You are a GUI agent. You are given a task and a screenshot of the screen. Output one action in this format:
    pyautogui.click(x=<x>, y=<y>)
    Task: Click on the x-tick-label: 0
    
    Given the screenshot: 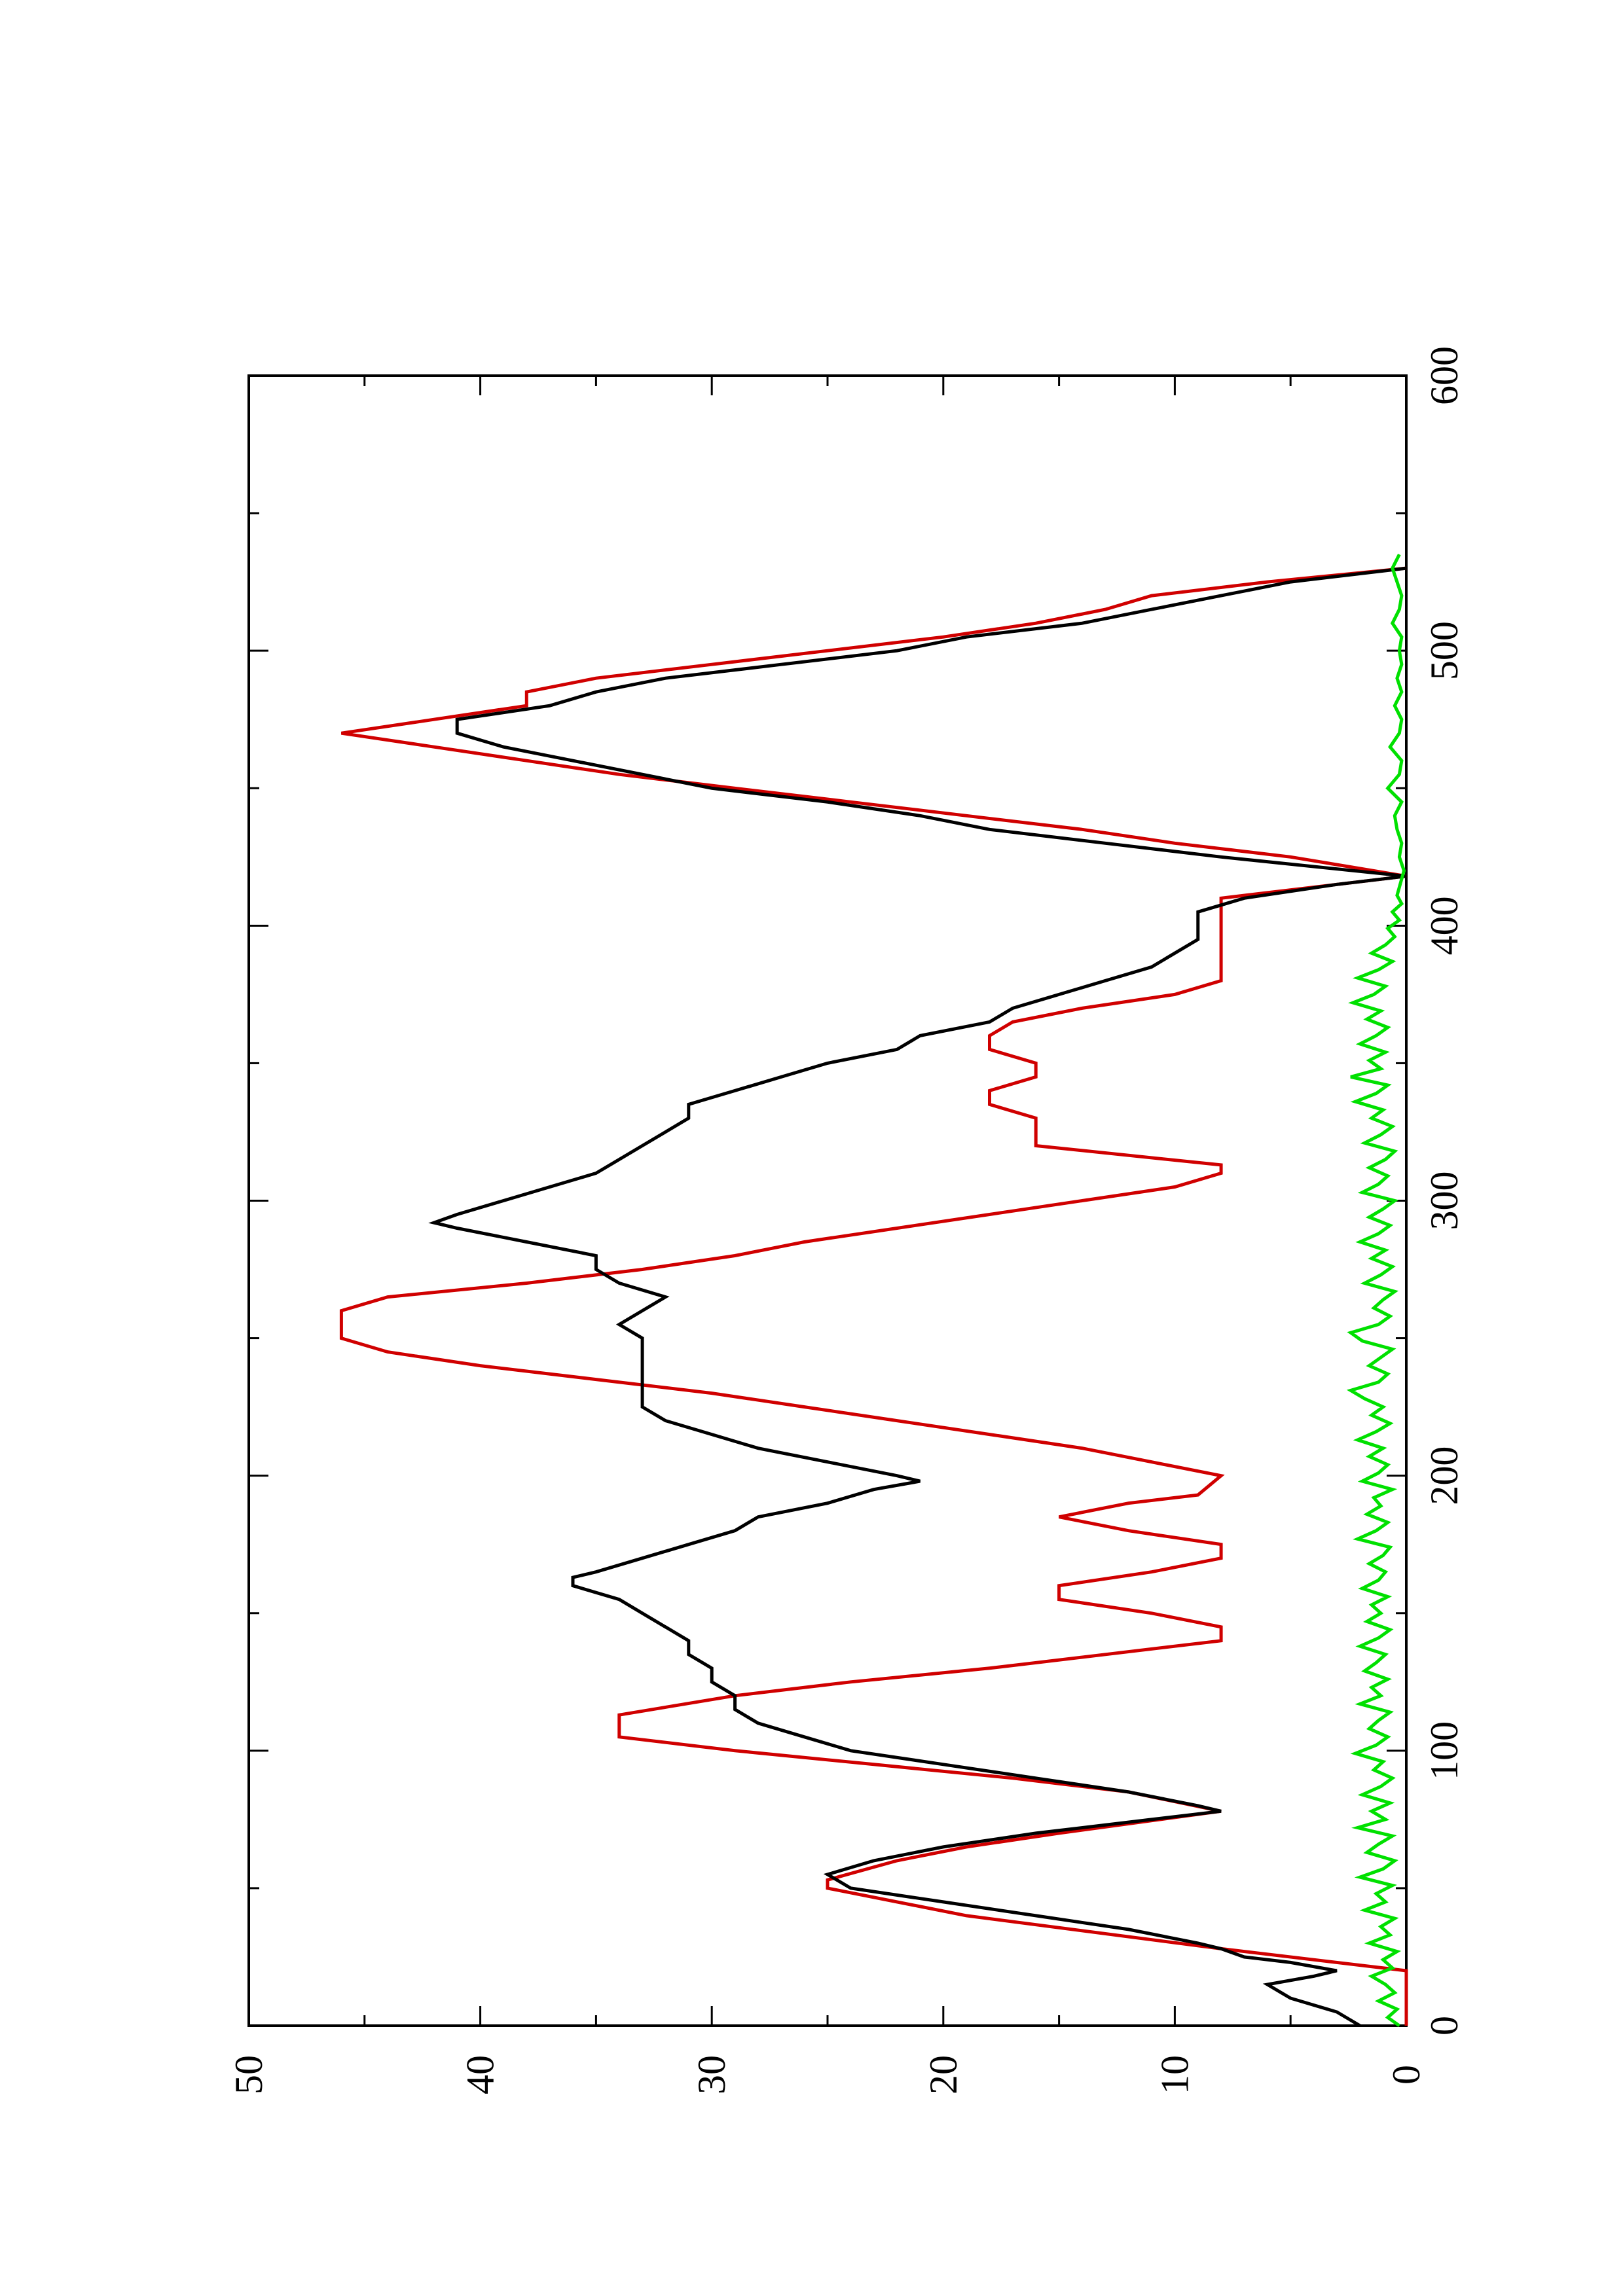 What is the action you would take?
    pyautogui.click(x=1444, y=2026)
    